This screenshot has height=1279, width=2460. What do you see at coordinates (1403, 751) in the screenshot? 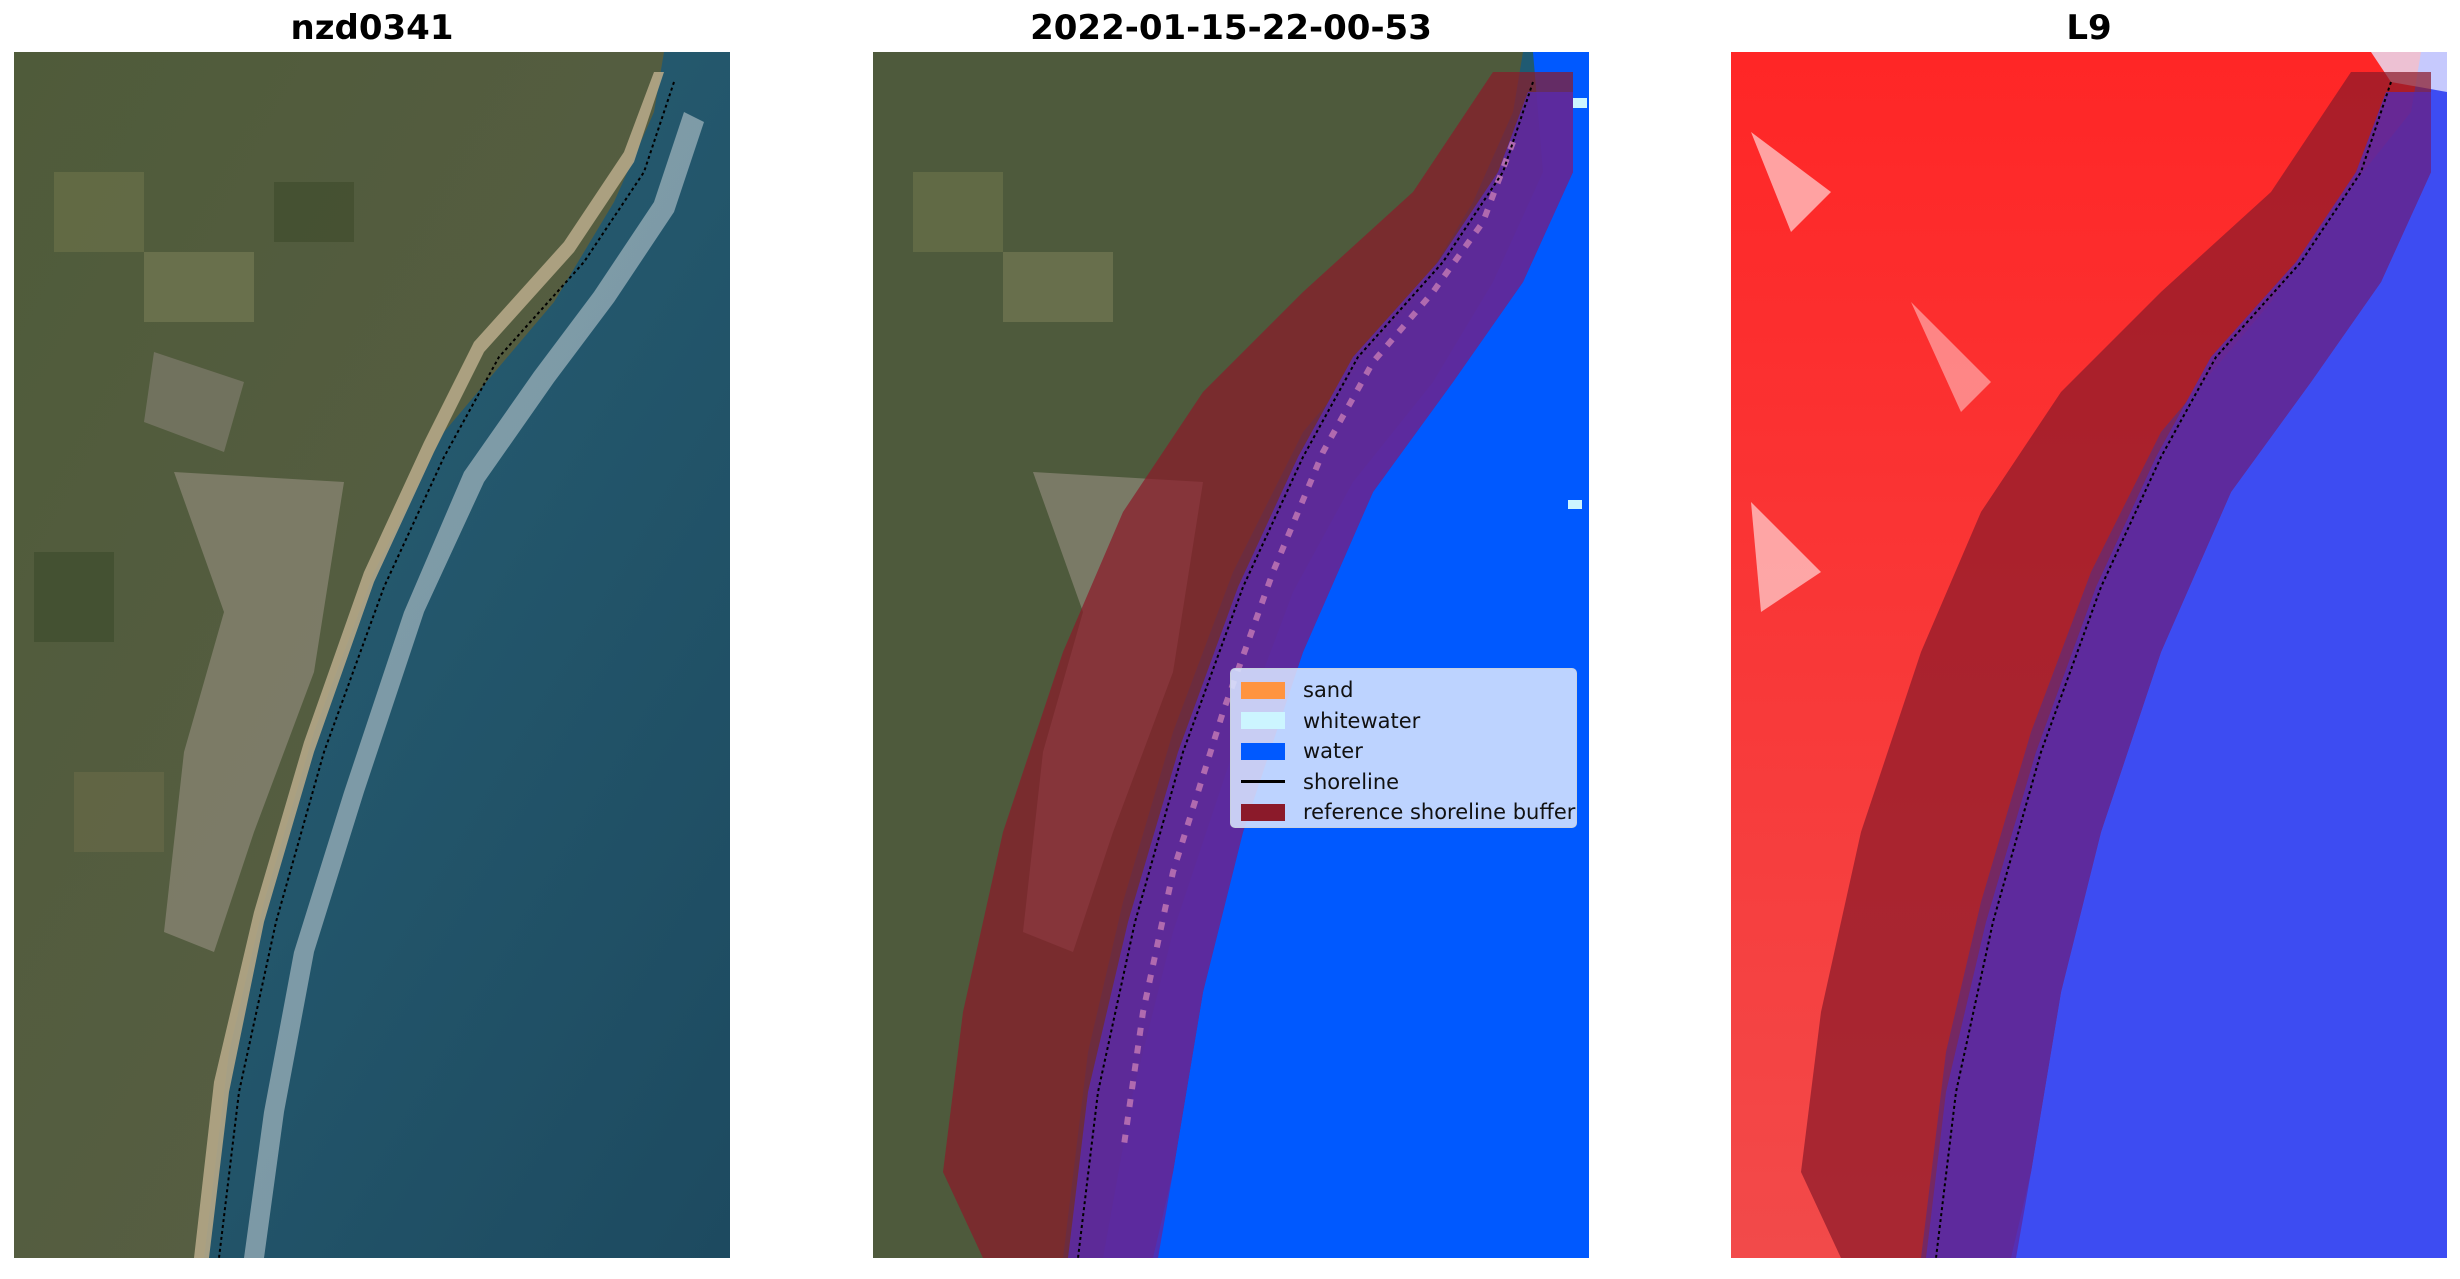
I see `legend-item-water: water` at bounding box center [1403, 751].